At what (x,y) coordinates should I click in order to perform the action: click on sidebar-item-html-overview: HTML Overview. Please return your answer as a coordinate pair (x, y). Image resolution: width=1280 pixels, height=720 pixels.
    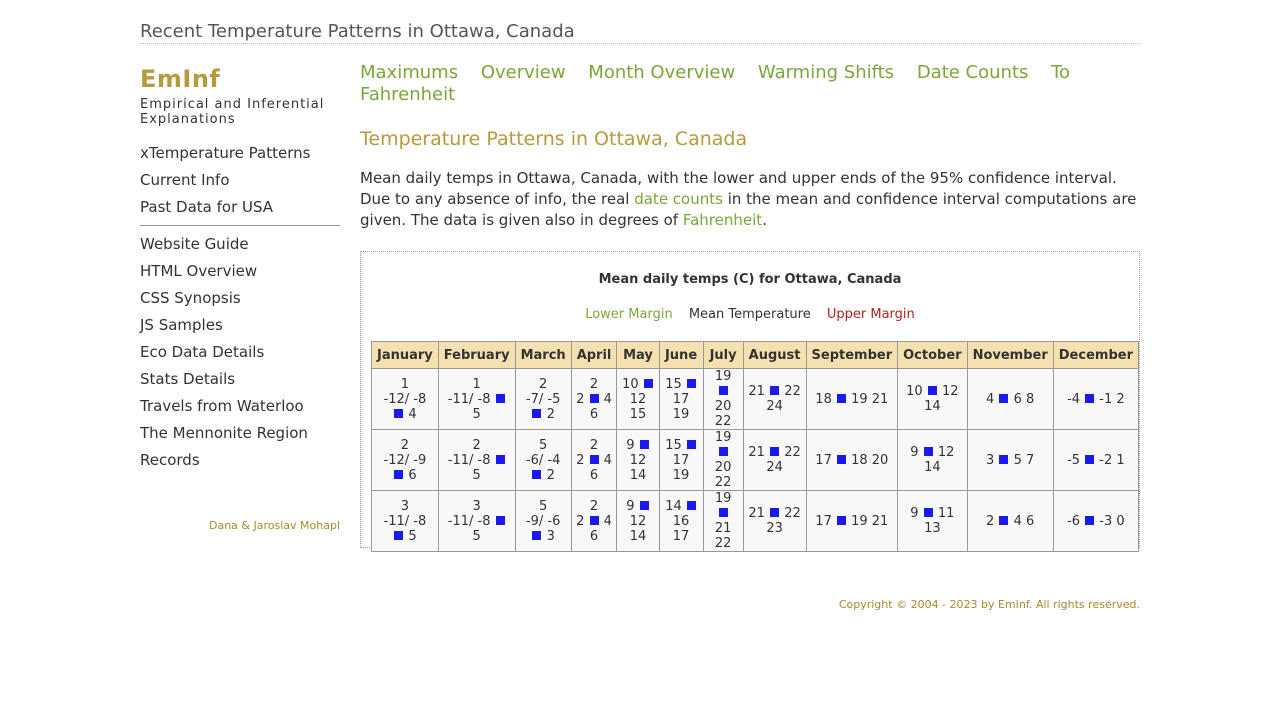
    Looking at the image, I should click on (199, 271).